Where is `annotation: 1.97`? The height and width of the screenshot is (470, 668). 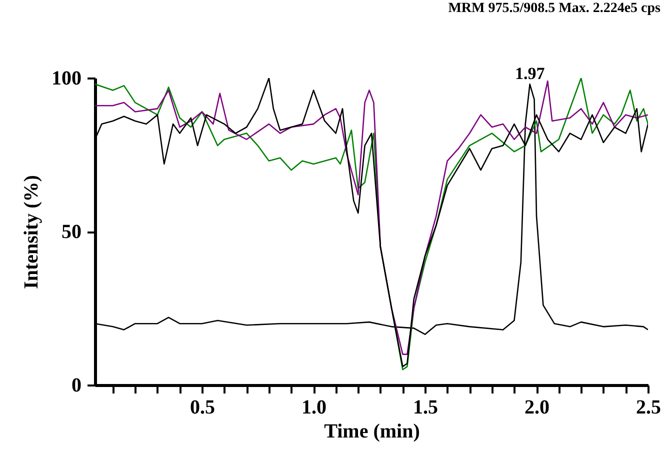 annotation: 1.97 is located at coordinates (530, 74).